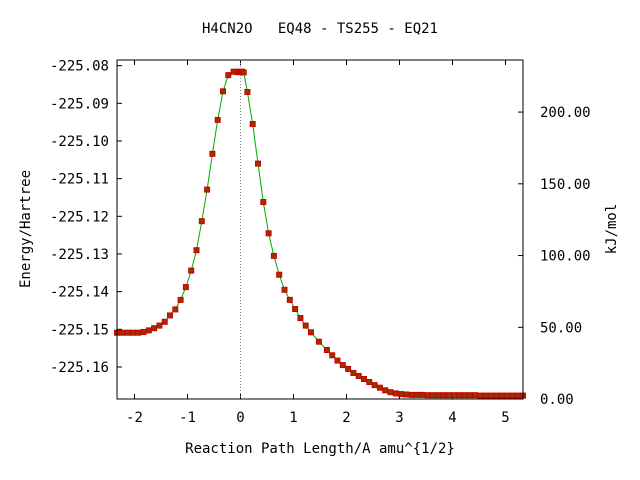  Describe the element at coordinates (79, 217) in the screenshot. I see `y-tick-label: -225.12` at that location.